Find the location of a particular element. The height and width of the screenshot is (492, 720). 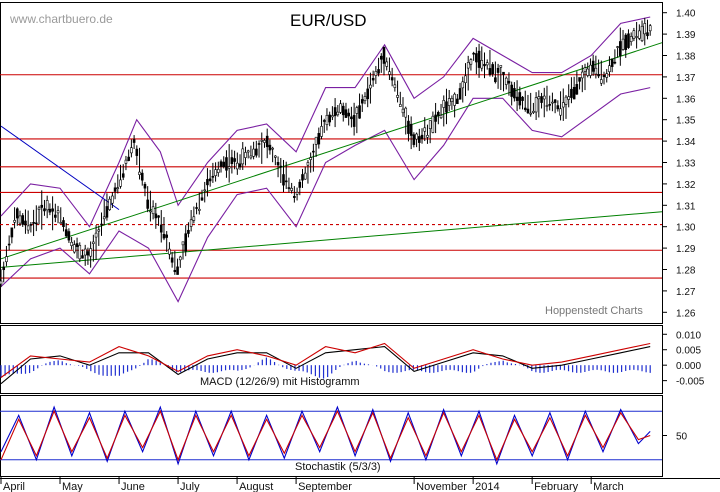

price-ytick-label-3: 1.37 is located at coordinates (686, 78).